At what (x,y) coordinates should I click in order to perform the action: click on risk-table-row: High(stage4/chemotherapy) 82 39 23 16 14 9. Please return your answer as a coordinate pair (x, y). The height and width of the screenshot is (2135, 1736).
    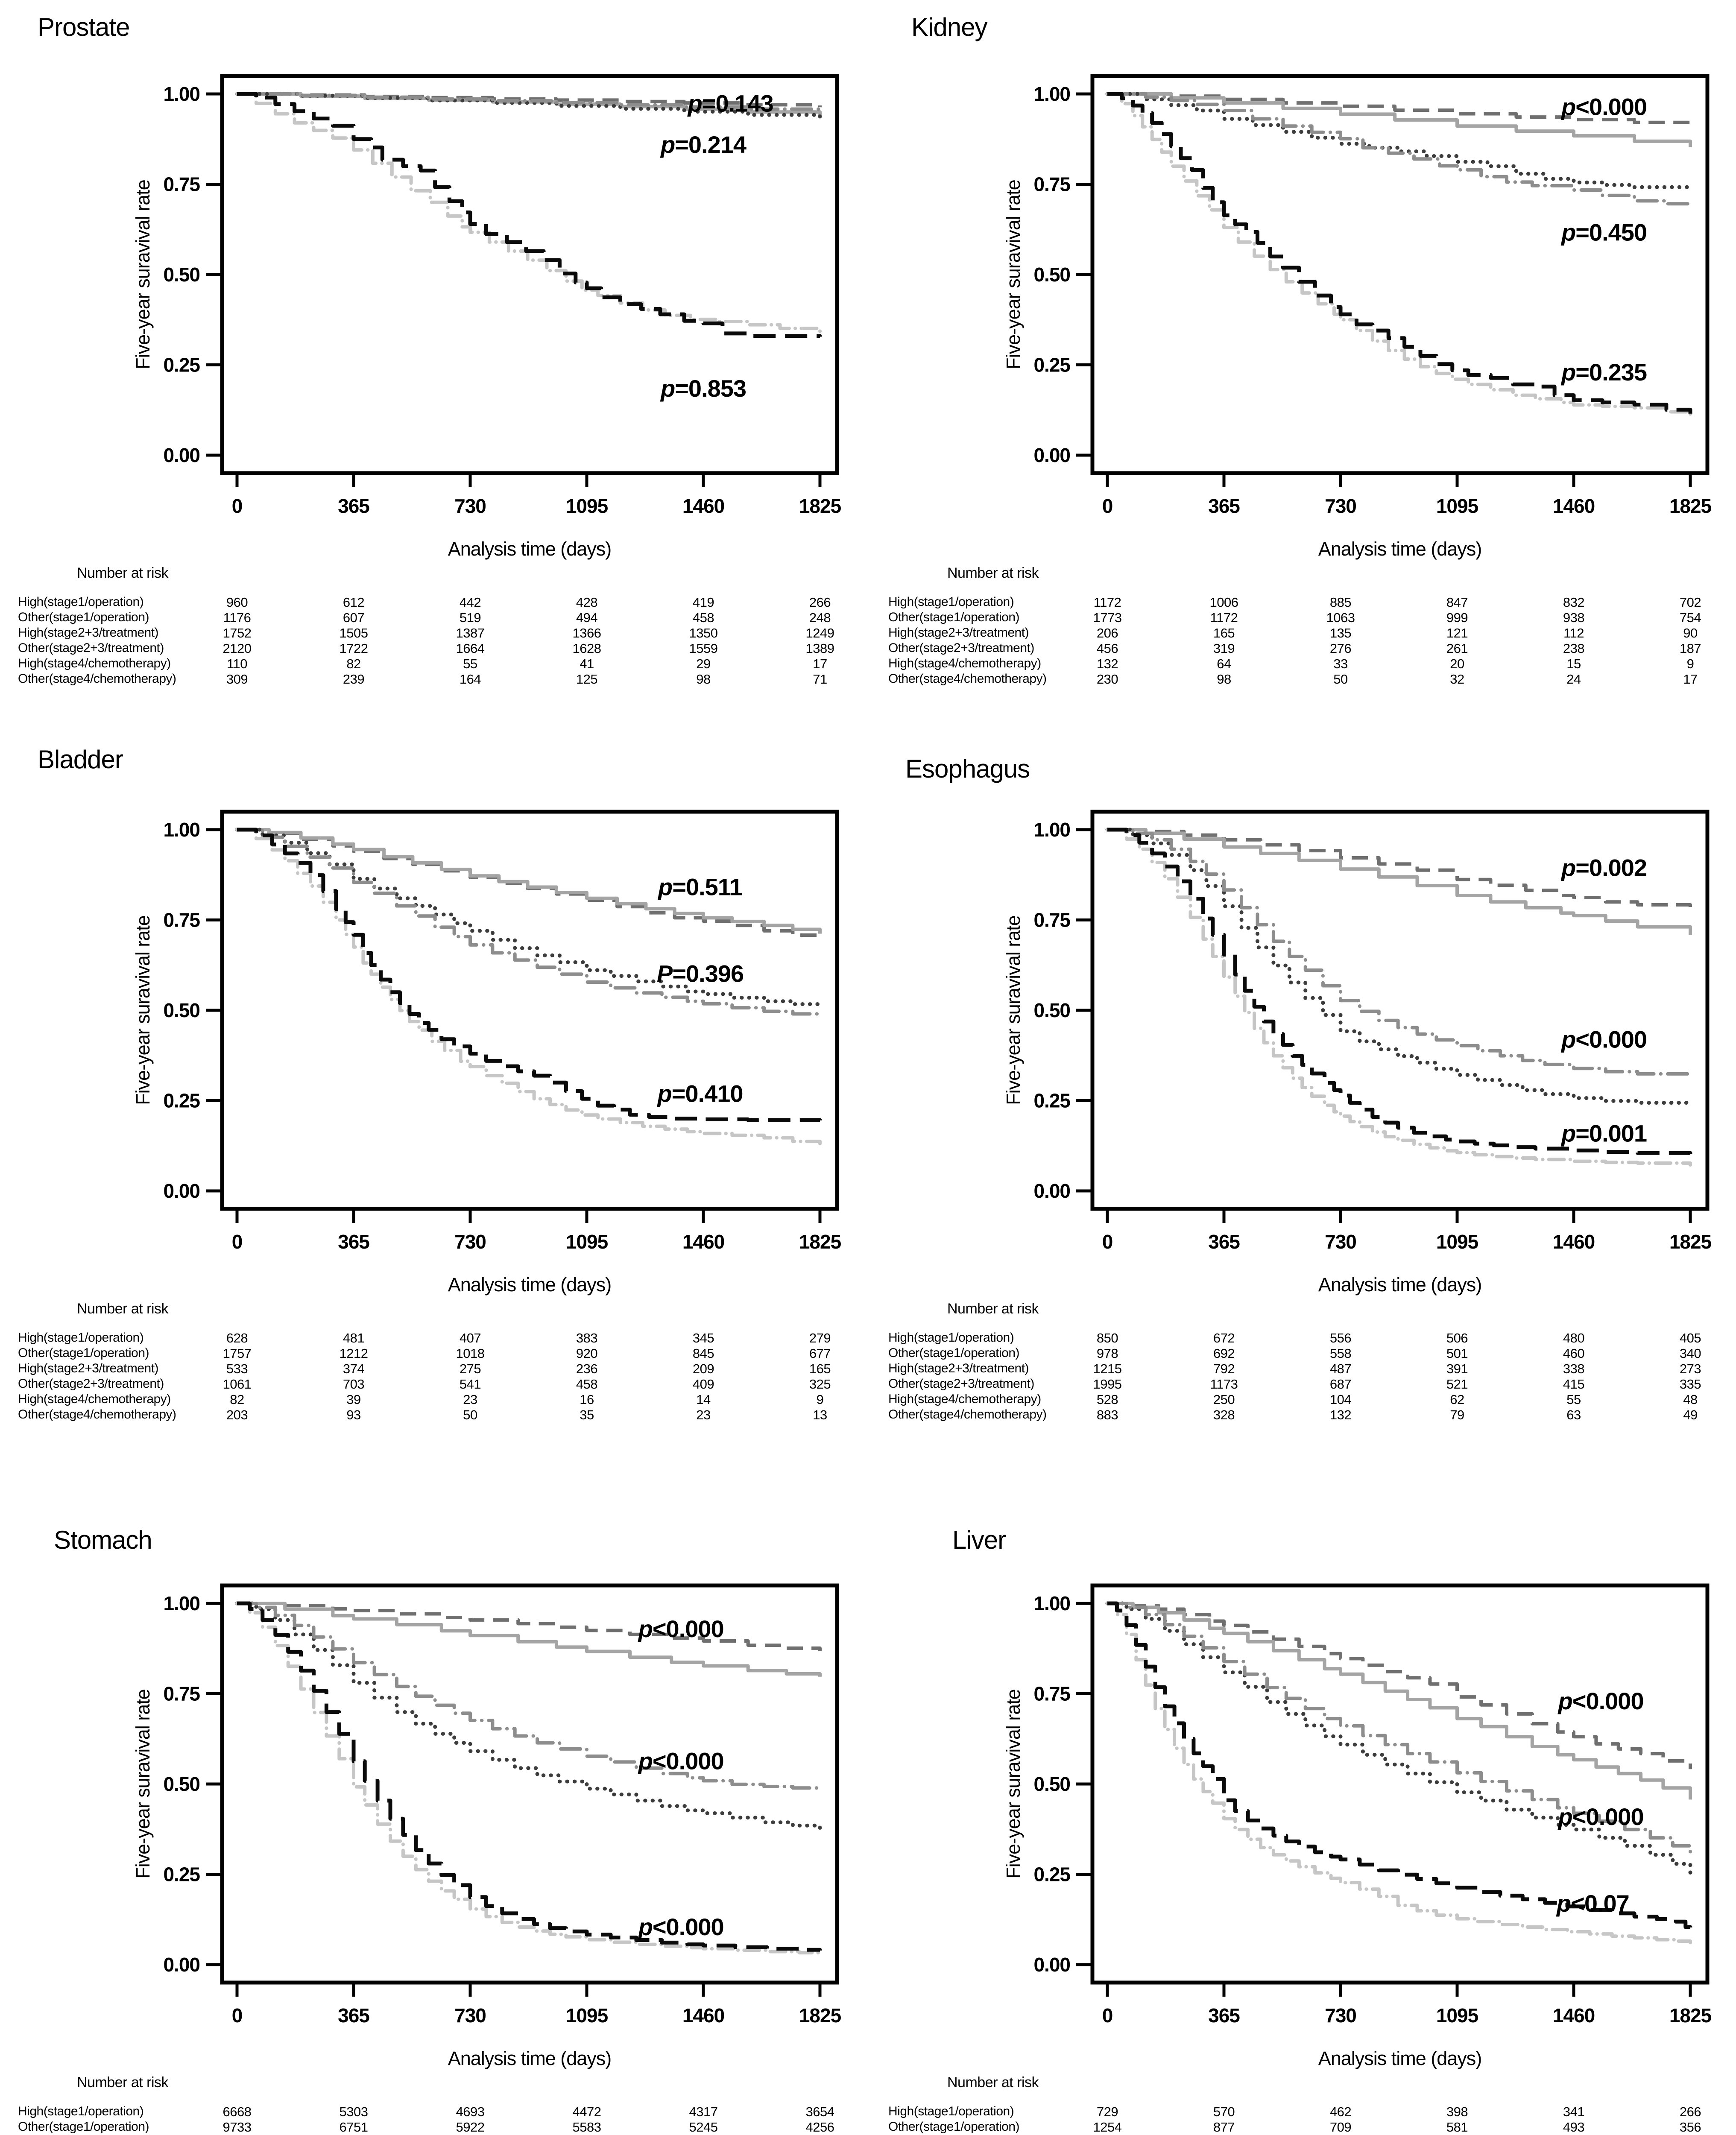
    Looking at the image, I should click on (432, 1399).